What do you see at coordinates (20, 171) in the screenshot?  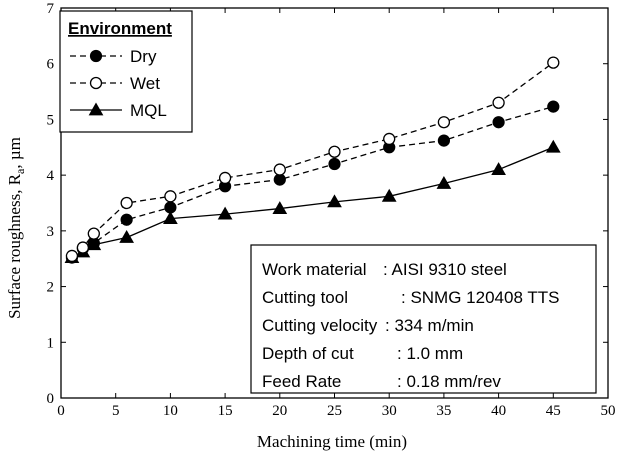 I see `y-axis-title-subscript: a` at bounding box center [20, 171].